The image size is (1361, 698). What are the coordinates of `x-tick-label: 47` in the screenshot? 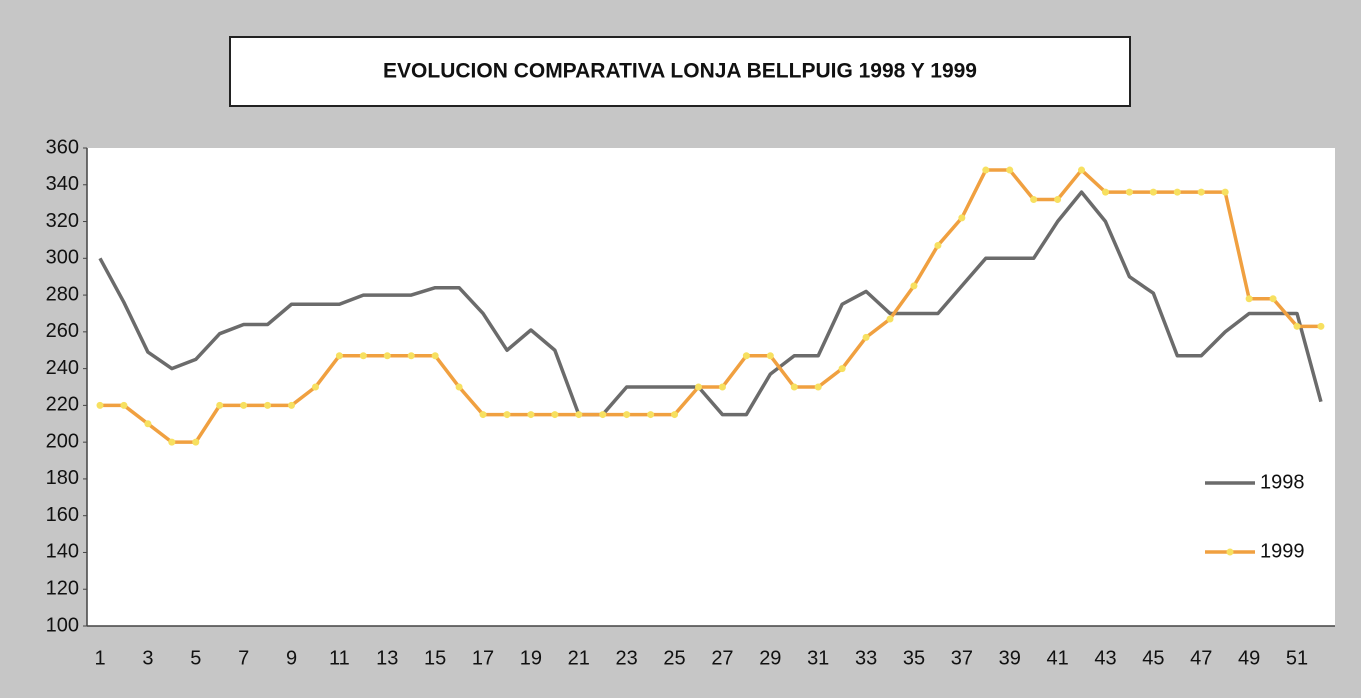 It's located at (1201, 658).